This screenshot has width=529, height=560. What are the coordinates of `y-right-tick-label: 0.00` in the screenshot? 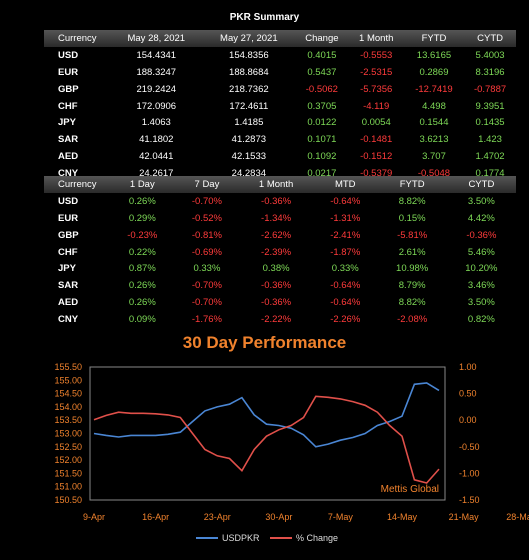 It's located at (468, 420).